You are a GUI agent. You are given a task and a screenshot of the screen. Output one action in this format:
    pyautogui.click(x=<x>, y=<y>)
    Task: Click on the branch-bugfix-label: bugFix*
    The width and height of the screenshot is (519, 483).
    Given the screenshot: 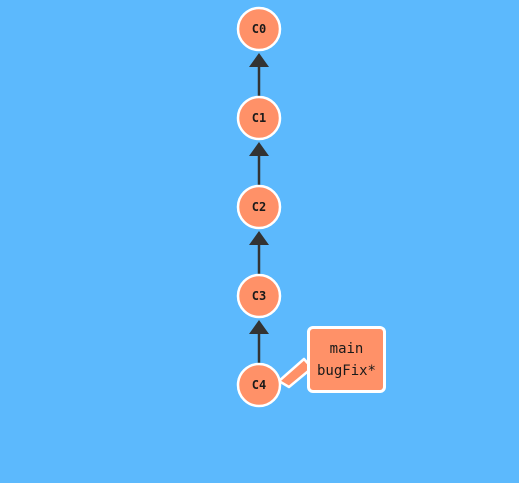 What is the action you would take?
    pyautogui.click(x=346, y=370)
    